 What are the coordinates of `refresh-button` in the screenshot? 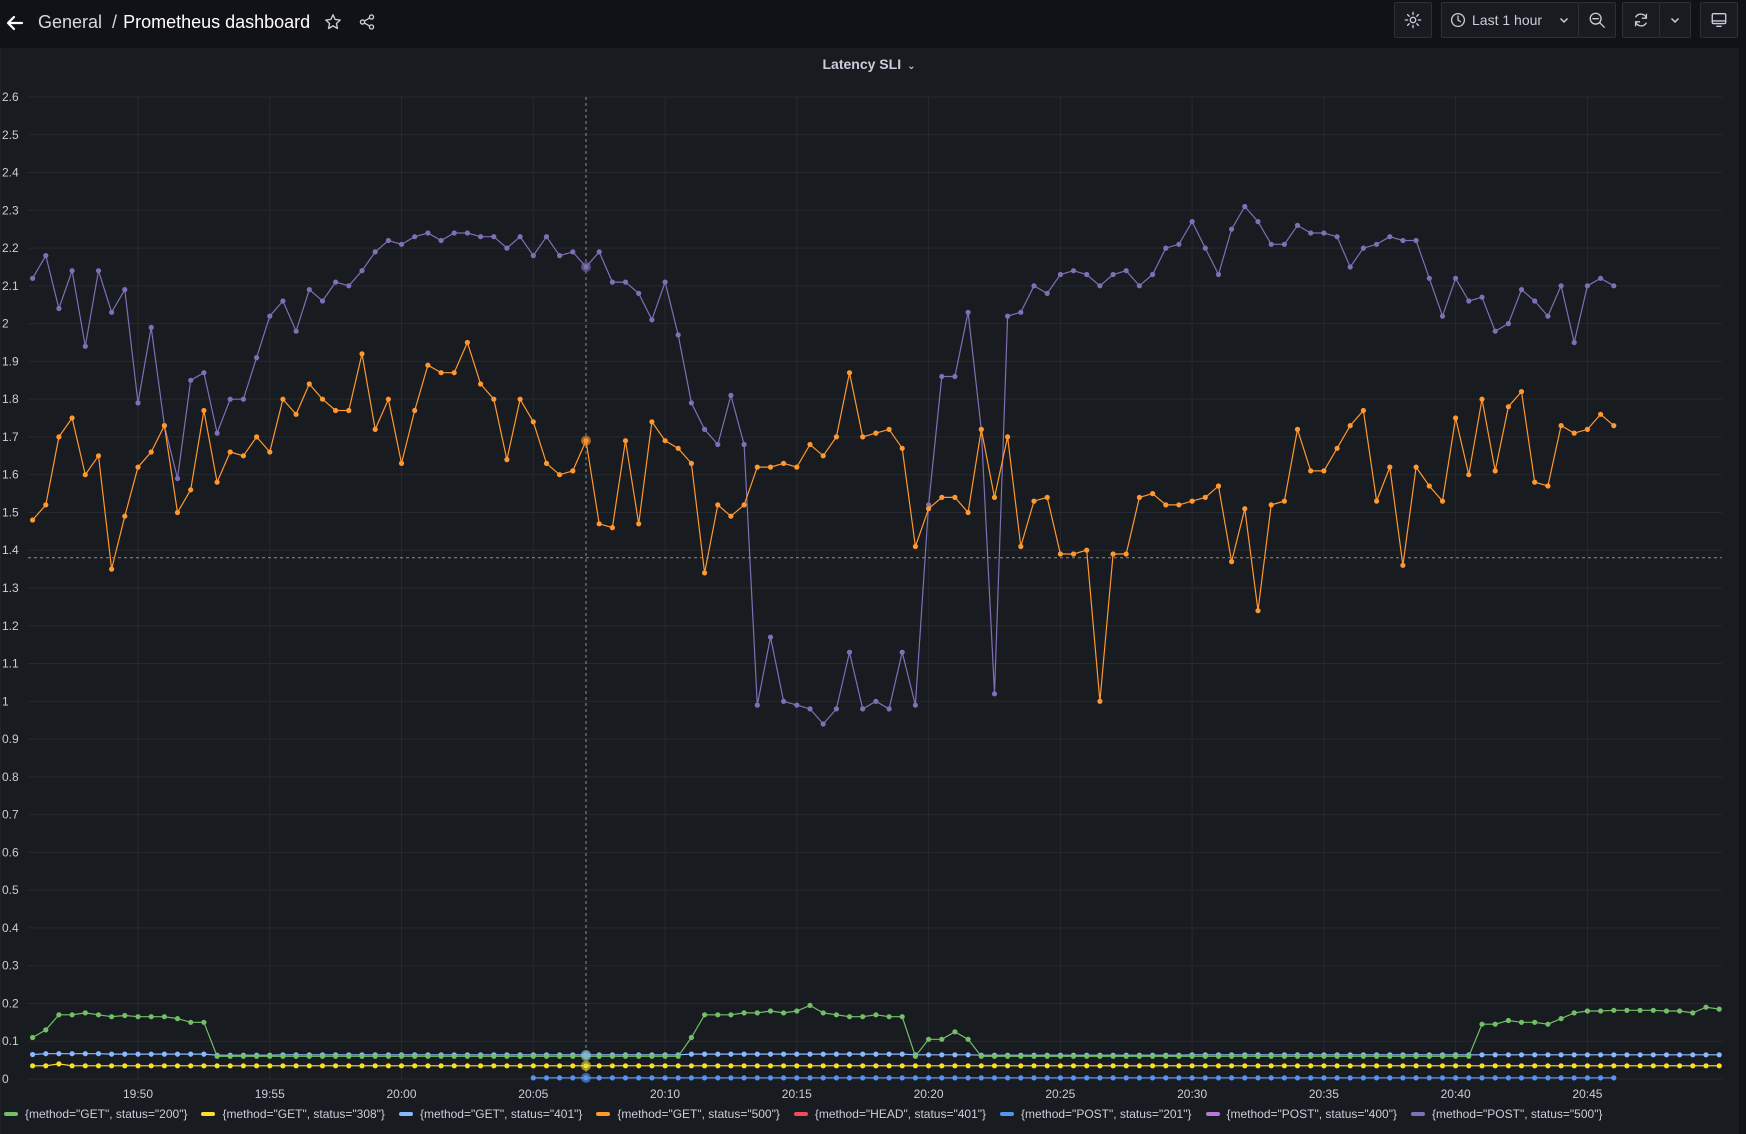 It's located at (1641, 20).